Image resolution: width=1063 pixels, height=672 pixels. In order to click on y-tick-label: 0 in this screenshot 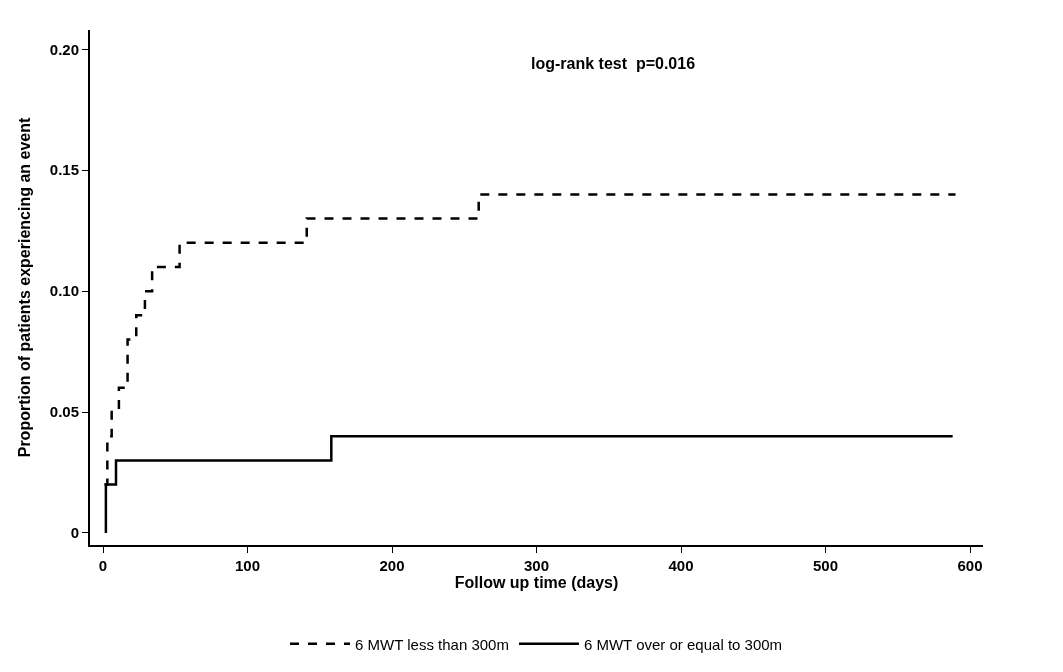, I will do `click(74, 533)`.